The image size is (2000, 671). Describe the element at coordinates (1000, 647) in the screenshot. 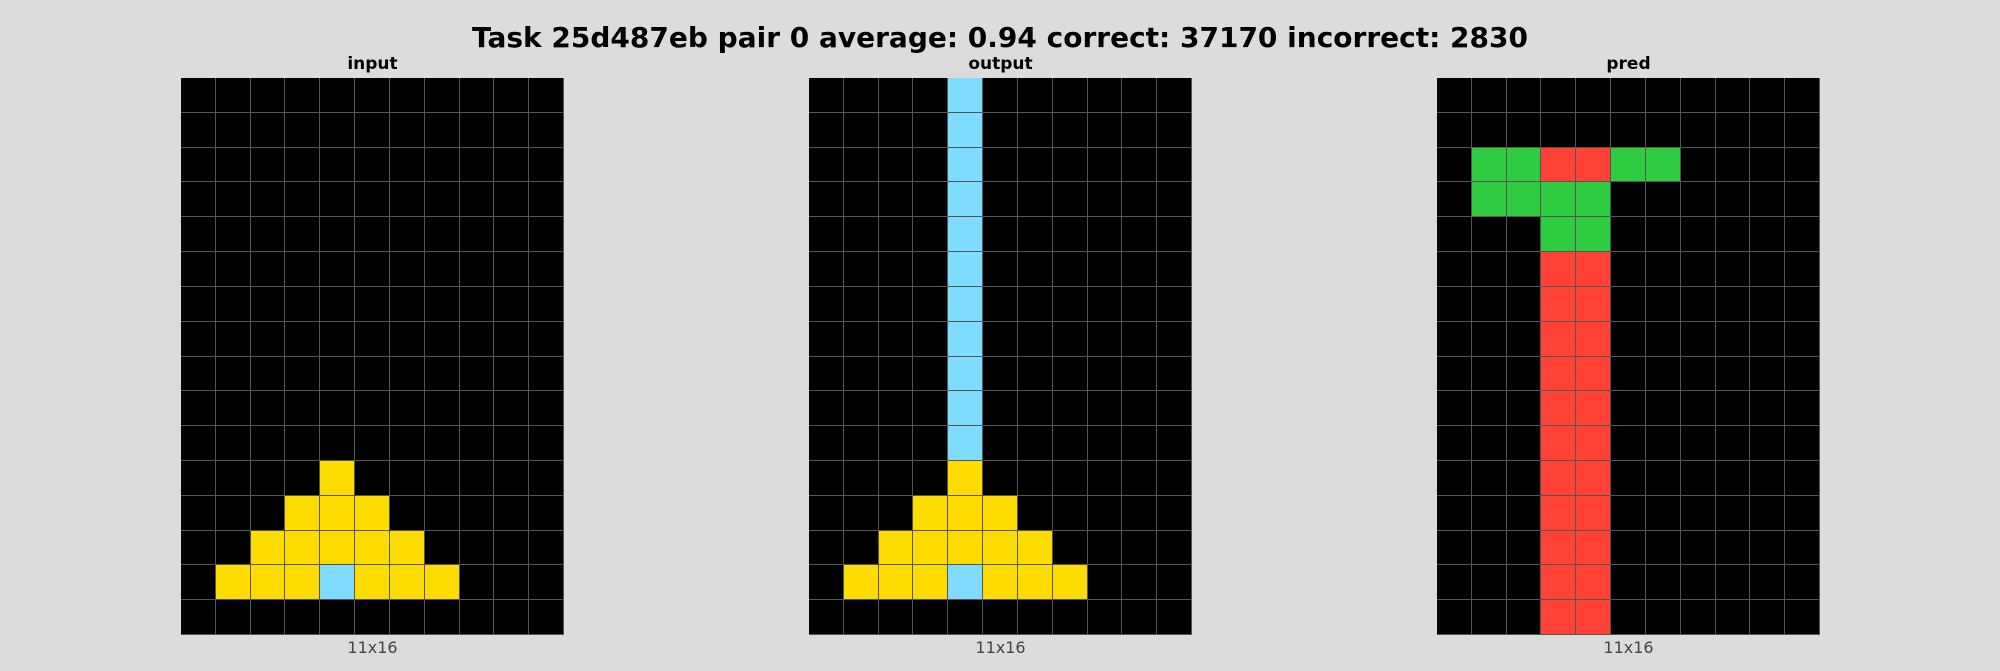

I see `size-label-output: 11x16` at that location.